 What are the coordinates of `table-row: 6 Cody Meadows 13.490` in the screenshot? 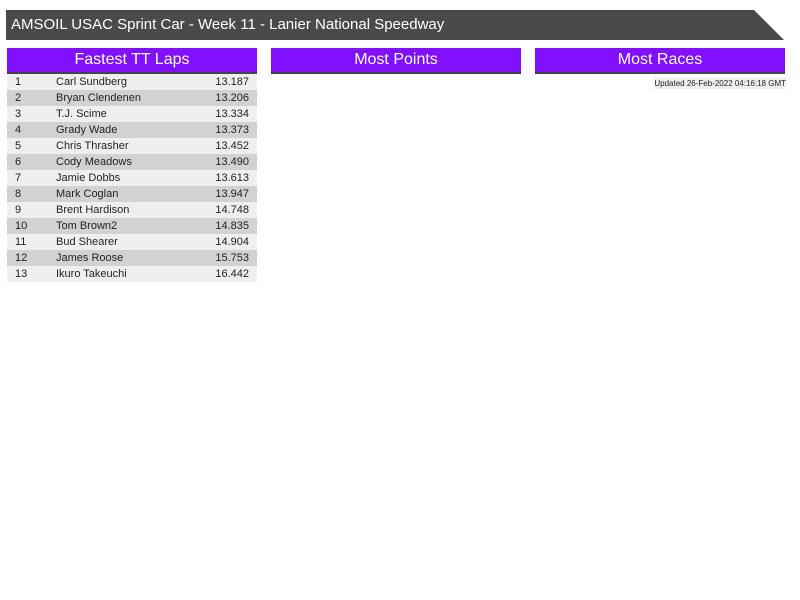 It's located at (132, 162).